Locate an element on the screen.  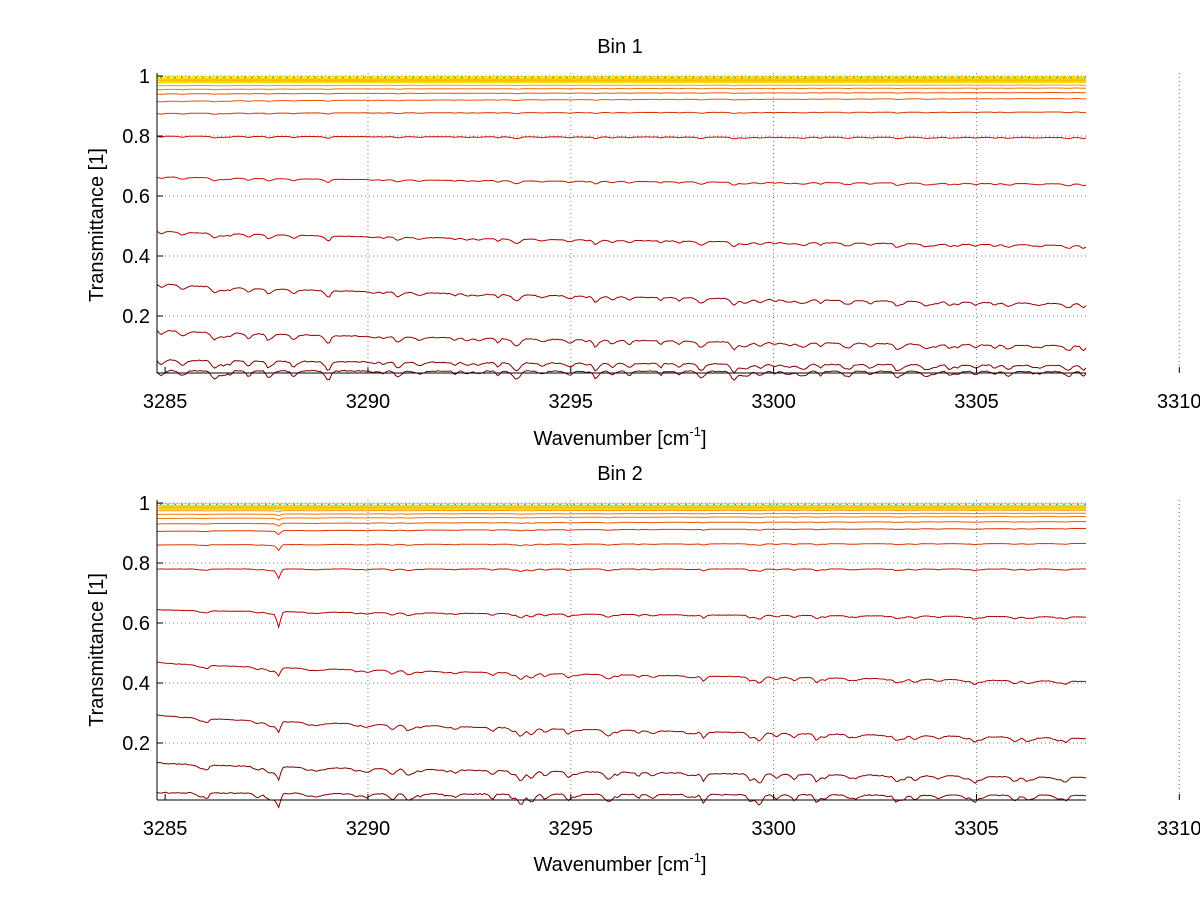
x-tick-label-bin-1: 3310 is located at coordinates (1178, 402).